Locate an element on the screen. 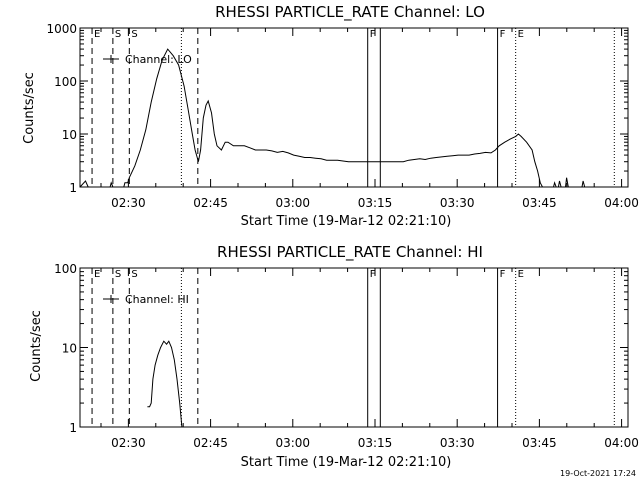 This screenshot has width=640, height=480. y-tick-label: 1000 is located at coordinates (61, 29).